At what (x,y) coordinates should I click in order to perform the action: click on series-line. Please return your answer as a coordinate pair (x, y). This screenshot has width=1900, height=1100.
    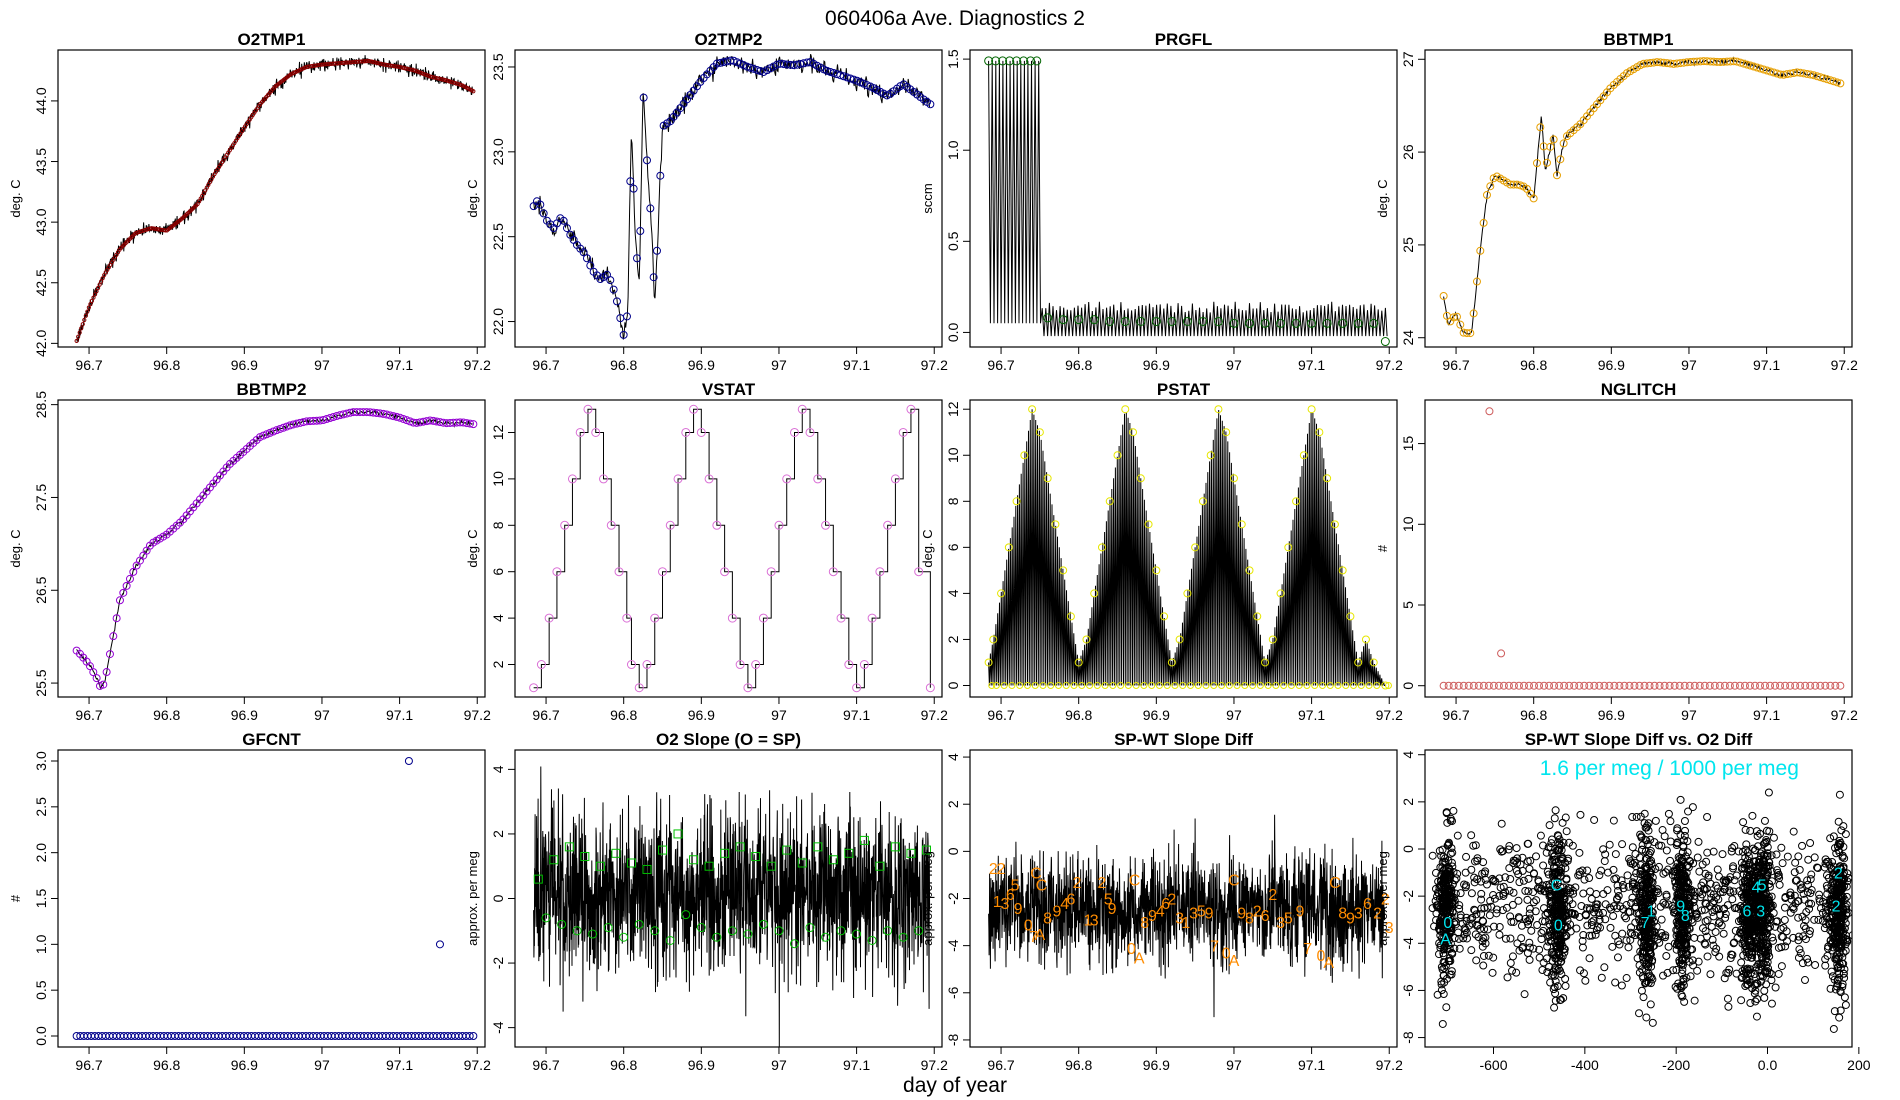
    Looking at the image, I should click on (732, 197).